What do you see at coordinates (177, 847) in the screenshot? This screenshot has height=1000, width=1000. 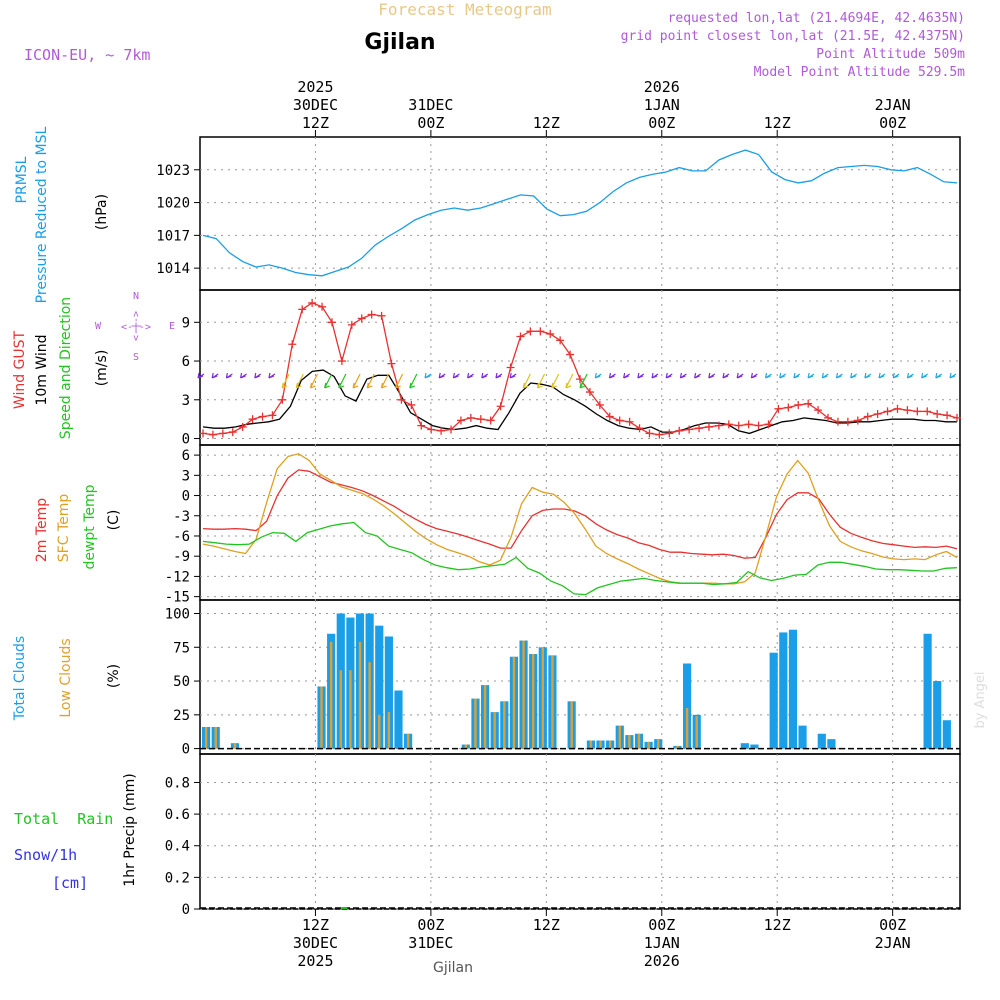 I see `y-tick-label: 0.4` at bounding box center [177, 847].